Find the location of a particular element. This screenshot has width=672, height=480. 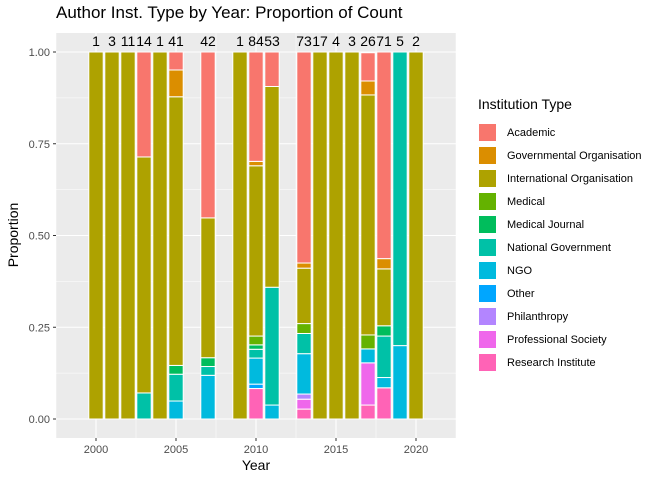

bar-count-label: 2 is located at coordinates (416, 41).